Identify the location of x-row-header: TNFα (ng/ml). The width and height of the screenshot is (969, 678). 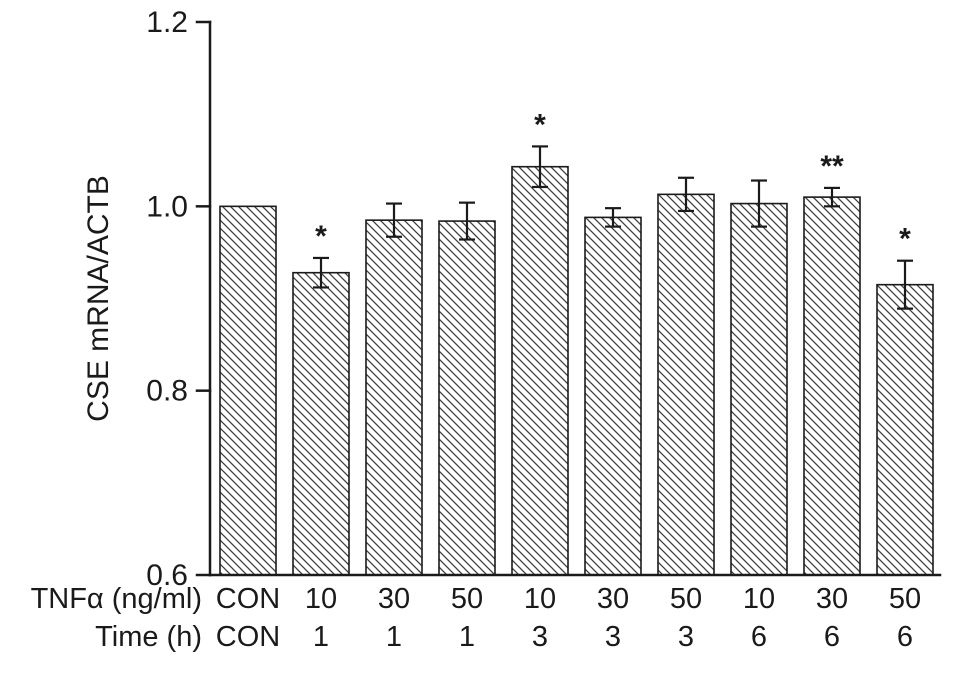
(116, 599).